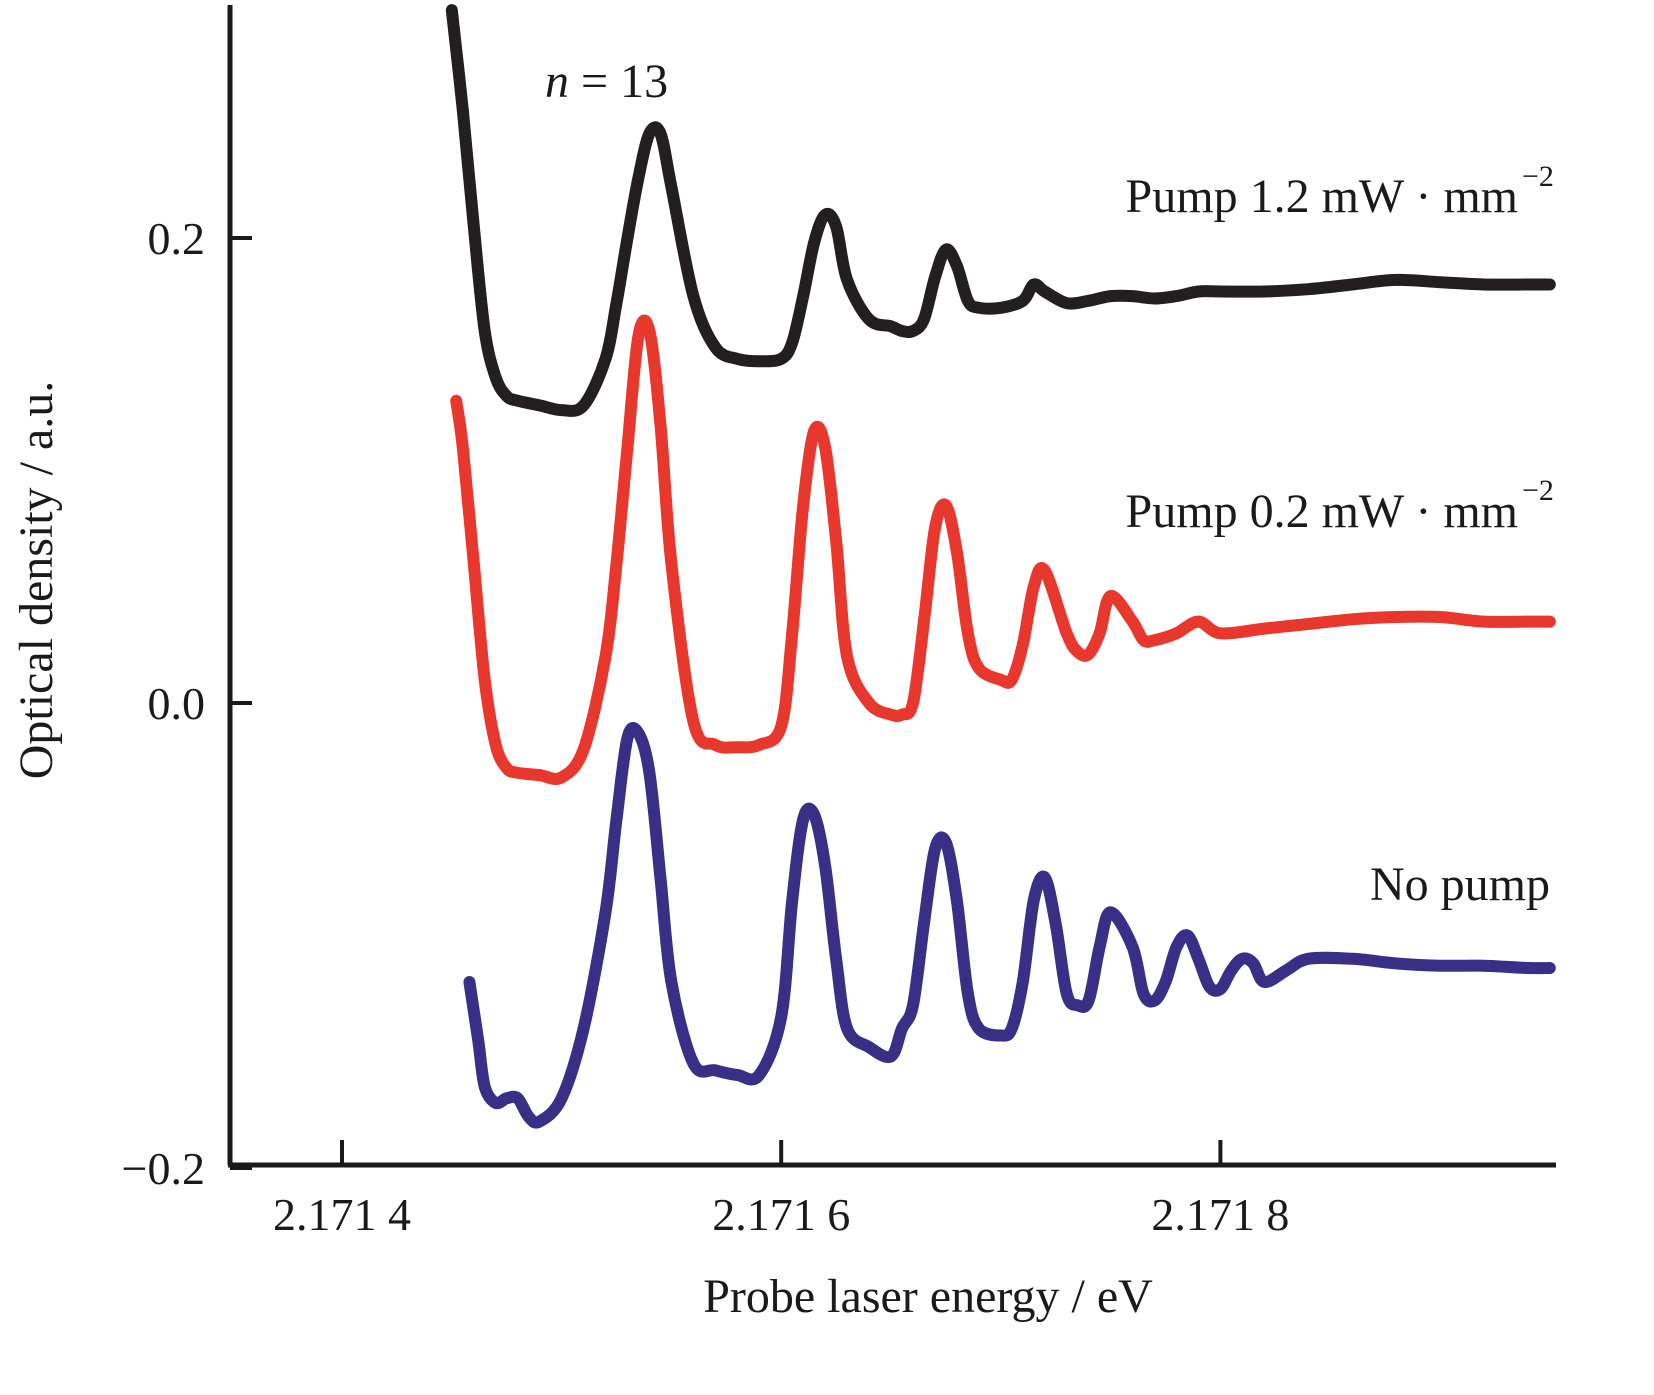  Describe the element at coordinates (618, 81) in the screenshot. I see `peak-annotation-value: = 13` at that location.